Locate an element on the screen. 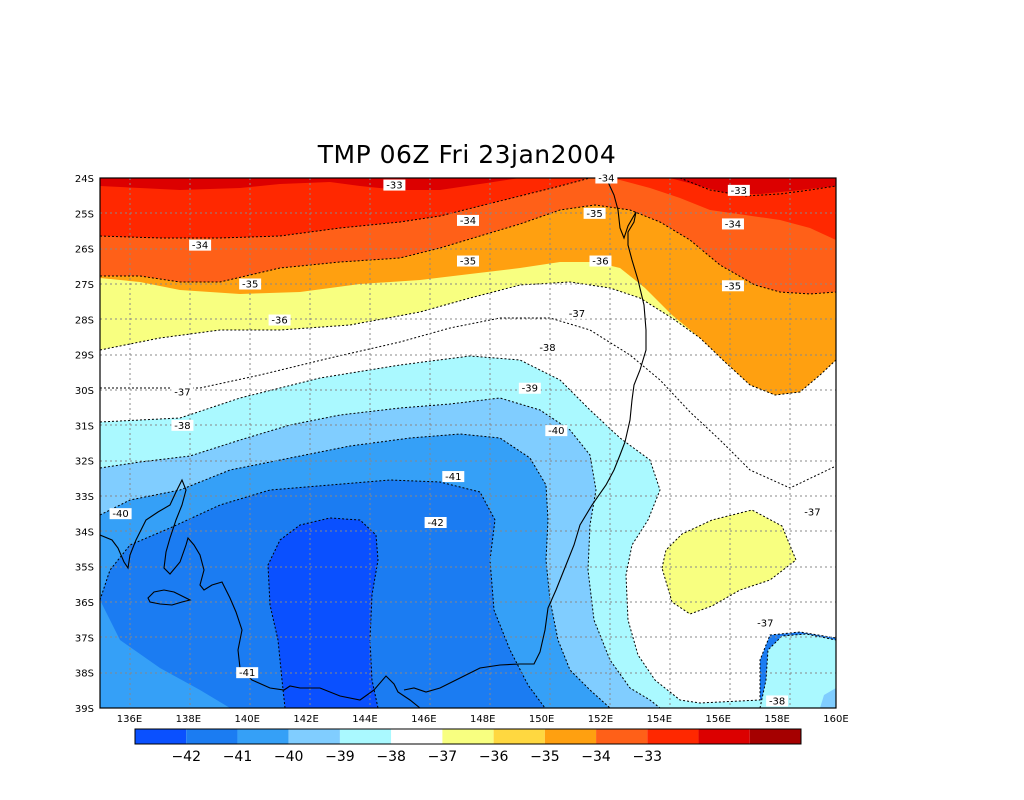 This screenshot has width=1024, height=800. contour-label: -38 is located at coordinates (182, 426).